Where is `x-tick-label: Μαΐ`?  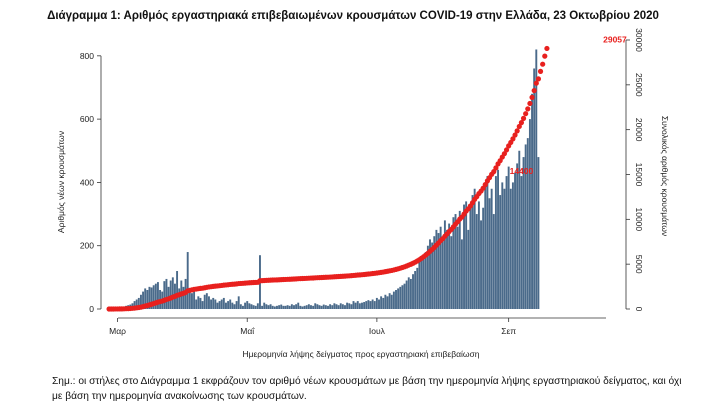
x-tick-label: Μαΐ is located at coordinates (247, 331).